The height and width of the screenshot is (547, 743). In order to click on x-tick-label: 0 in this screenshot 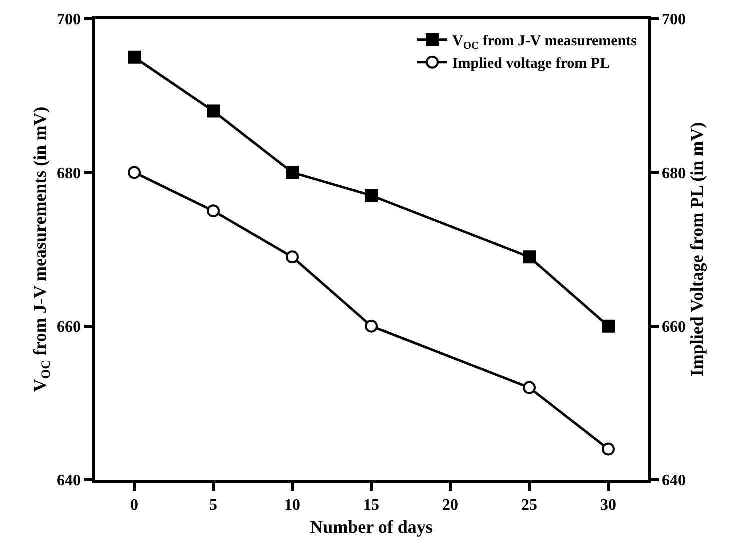, I will do `click(134, 505)`.